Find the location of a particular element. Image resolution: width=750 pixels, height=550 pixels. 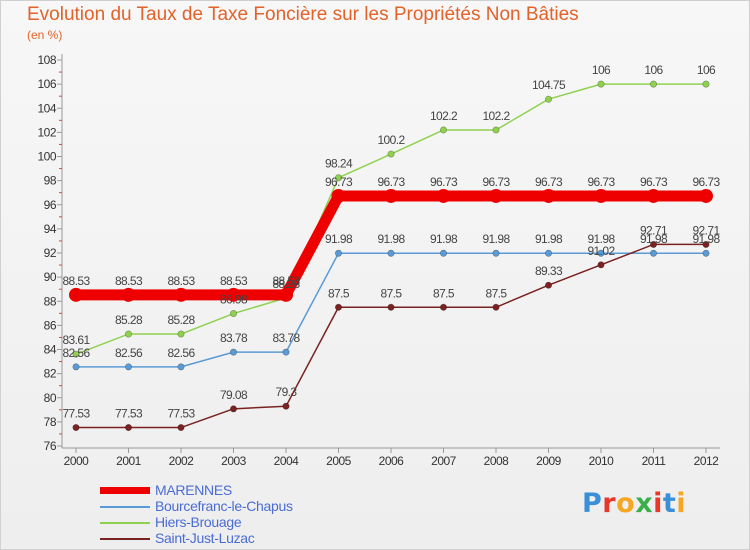

proxiti-logo: Proxiti is located at coordinates (634, 503).